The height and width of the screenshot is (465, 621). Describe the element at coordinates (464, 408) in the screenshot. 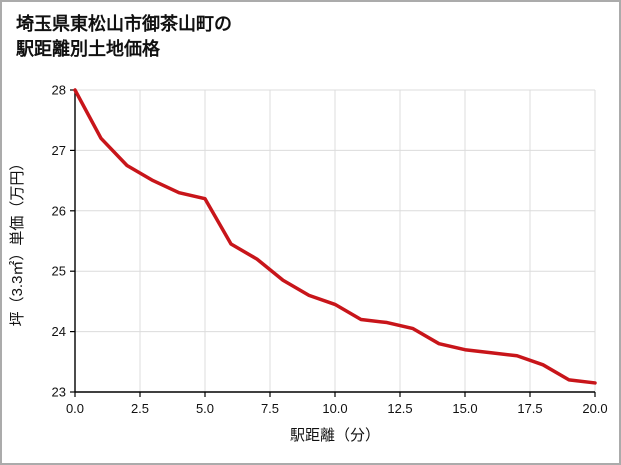

I see `x-tick-label: 15.0` at that location.